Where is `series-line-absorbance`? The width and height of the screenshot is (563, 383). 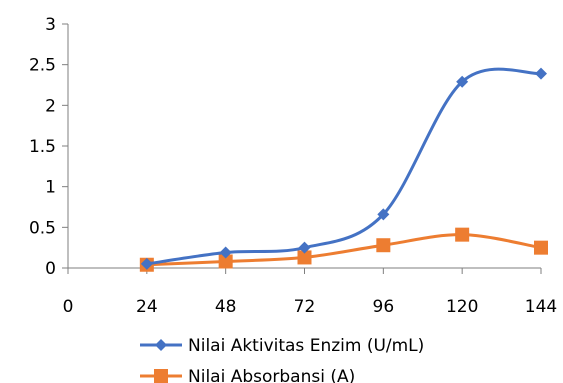 series-line-absorbance is located at coordinates (344, 250).